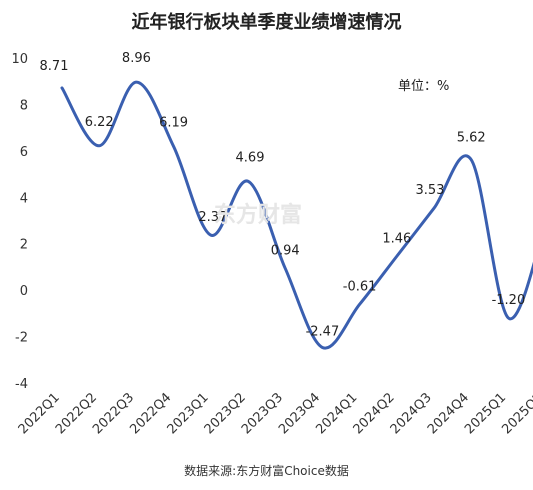 The width and height of the screenshot is (533, 490). Describe the element at coordinates (430, 190) in the screenshot. I see `data-label: 3.53` at that location.